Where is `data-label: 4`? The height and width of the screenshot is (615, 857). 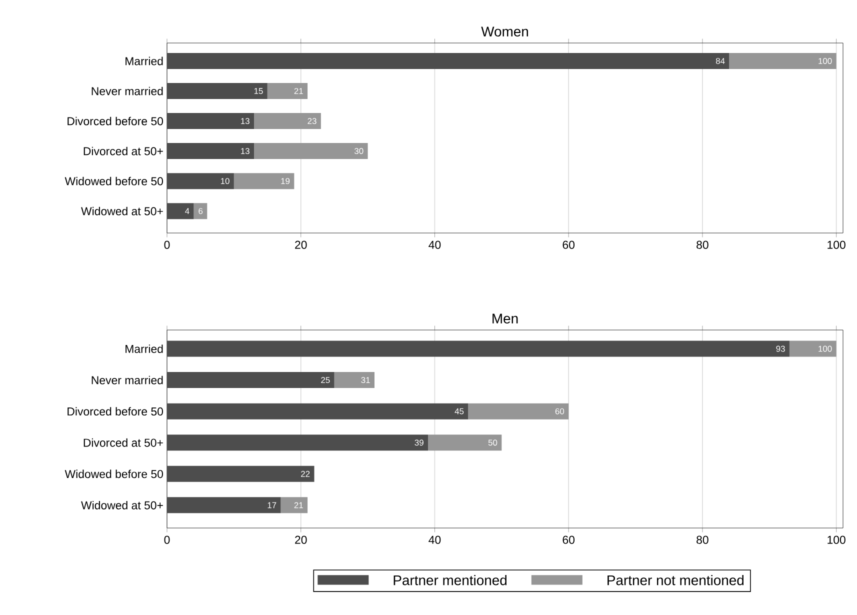
data-label: 4 is located at coordinates (187, 211).